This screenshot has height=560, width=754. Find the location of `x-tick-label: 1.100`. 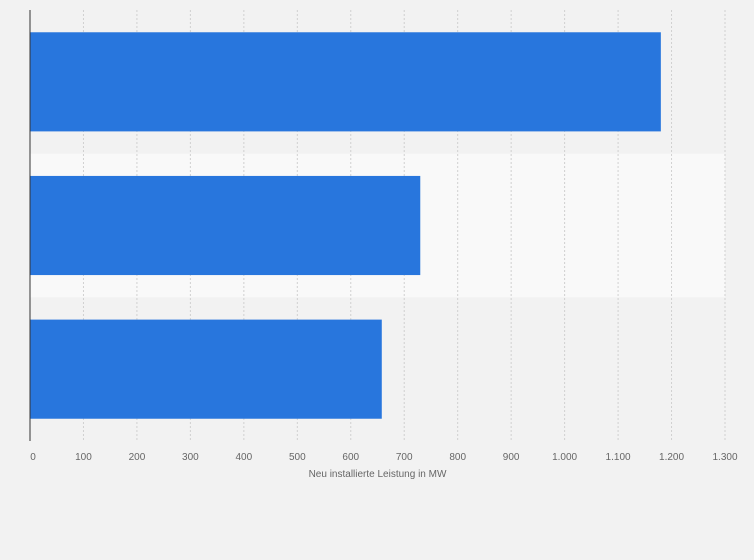

x-tick-label: 1.100 is located at coordinates (618, 457).